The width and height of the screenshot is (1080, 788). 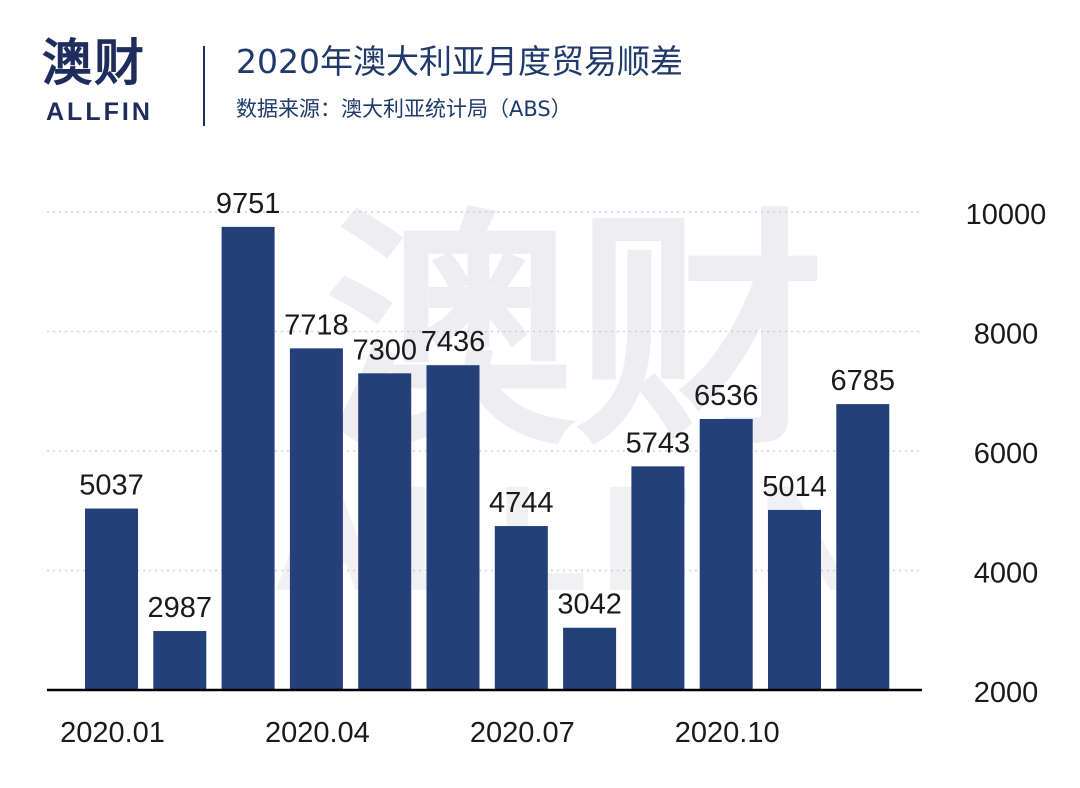 What do you see at coordinates (522, 733) in the screenshot?
I see `x-tick-label: 2020.07` at bounding box center [522, 733].